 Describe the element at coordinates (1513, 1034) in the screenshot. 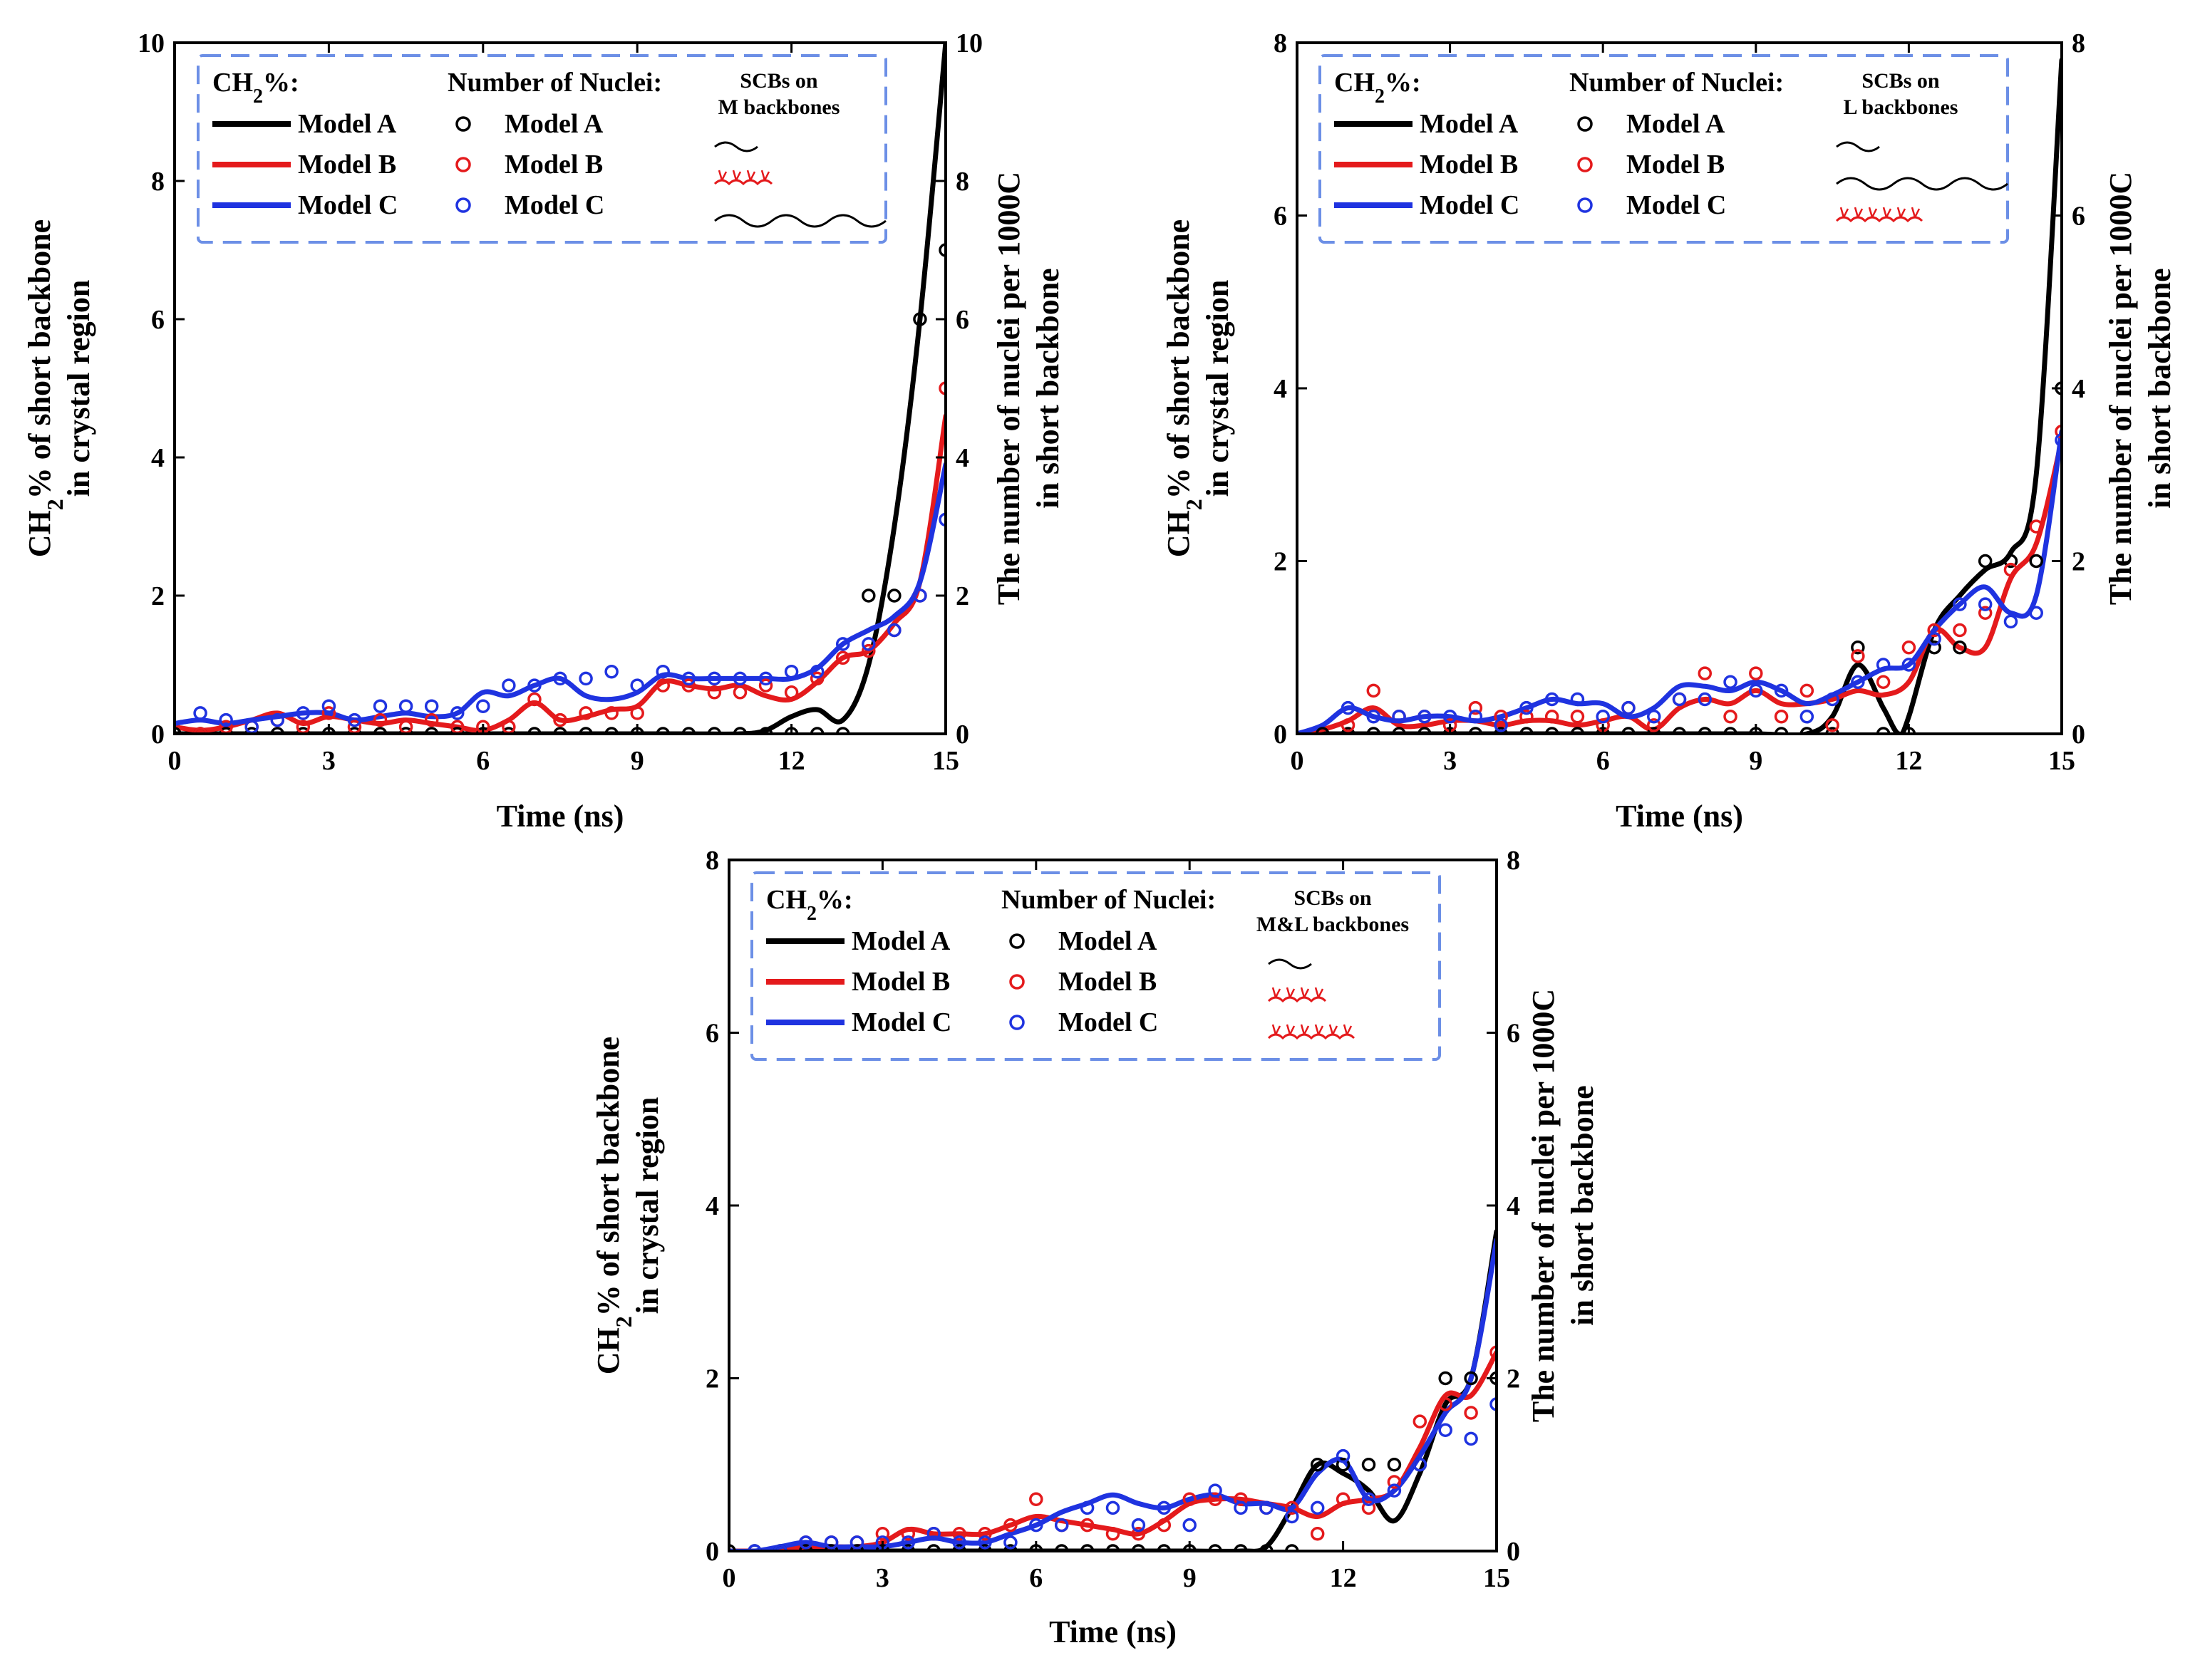

I see `y-tick-label-right: 6` at that location.